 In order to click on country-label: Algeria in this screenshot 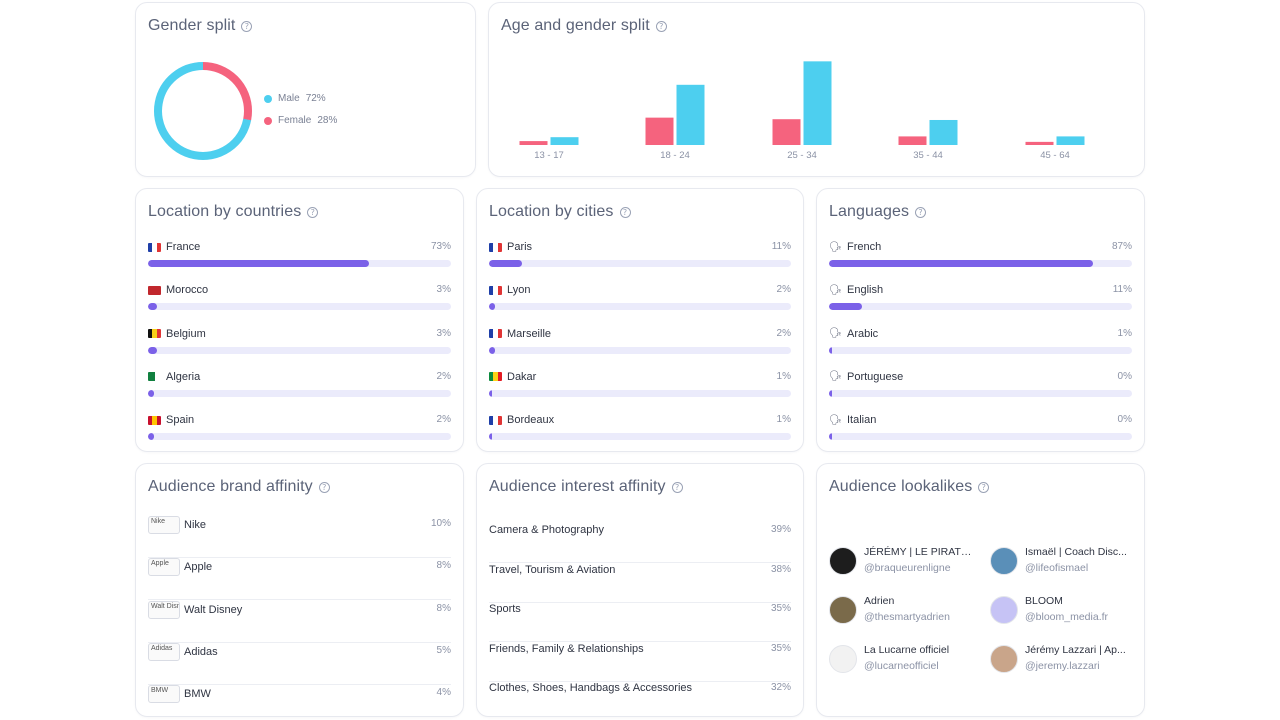, I will do `click(174, 377)`.